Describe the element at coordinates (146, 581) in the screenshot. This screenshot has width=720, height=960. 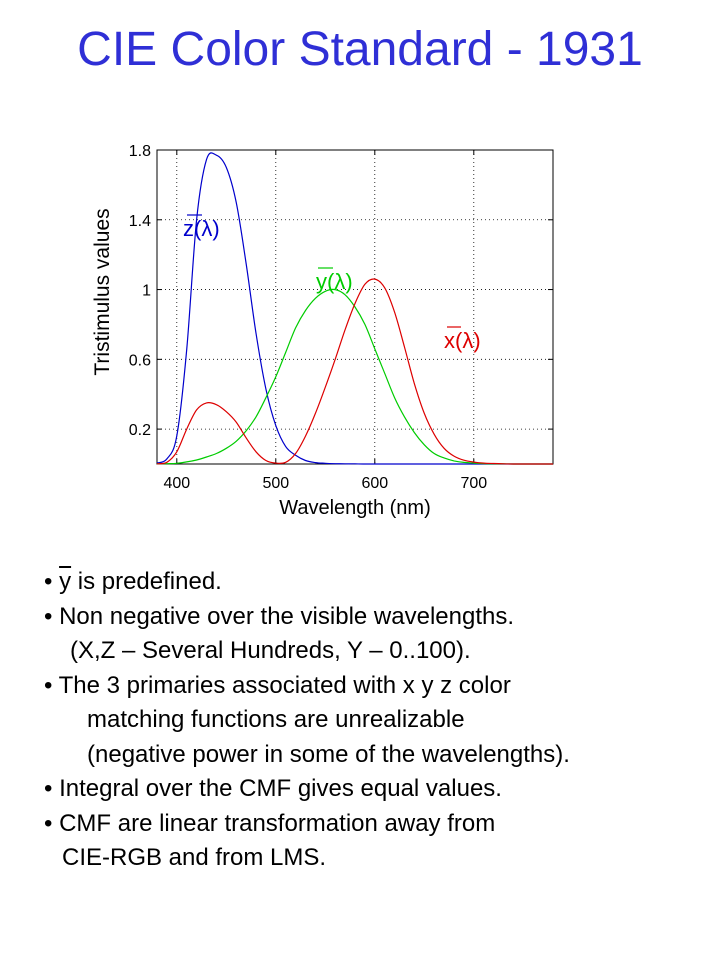
I see `bullet-1-text: is predefined.` at that location.